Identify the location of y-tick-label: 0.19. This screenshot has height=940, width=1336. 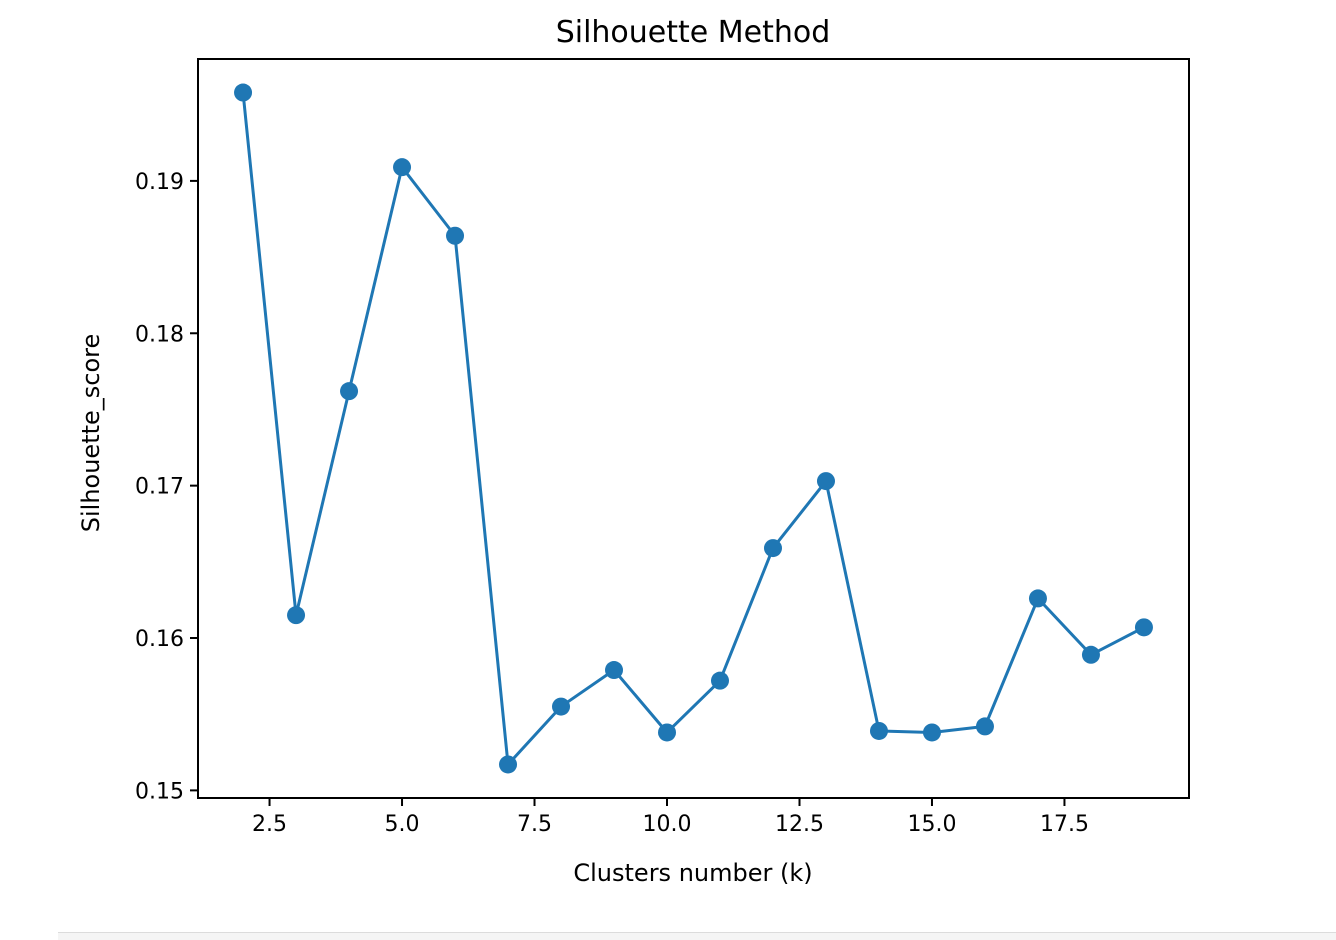
(159, 182).